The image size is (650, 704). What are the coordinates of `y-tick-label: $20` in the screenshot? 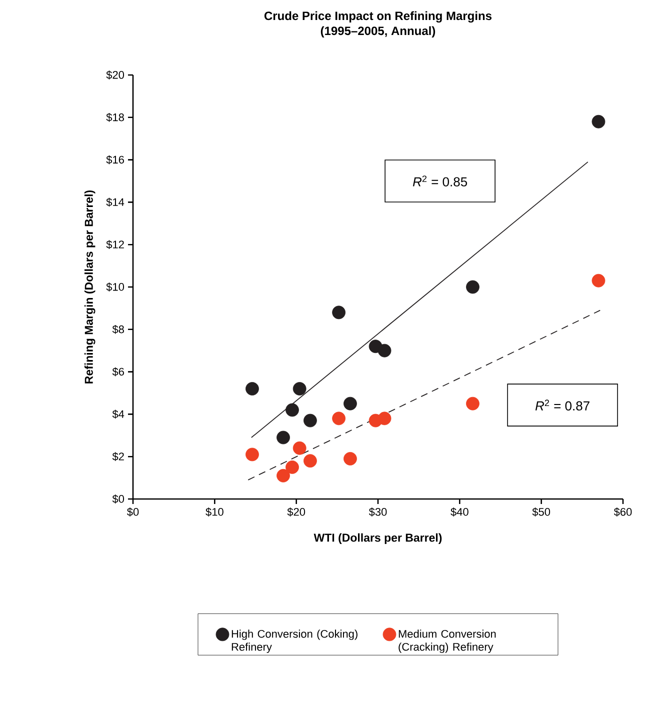 It's located at (115, 75).